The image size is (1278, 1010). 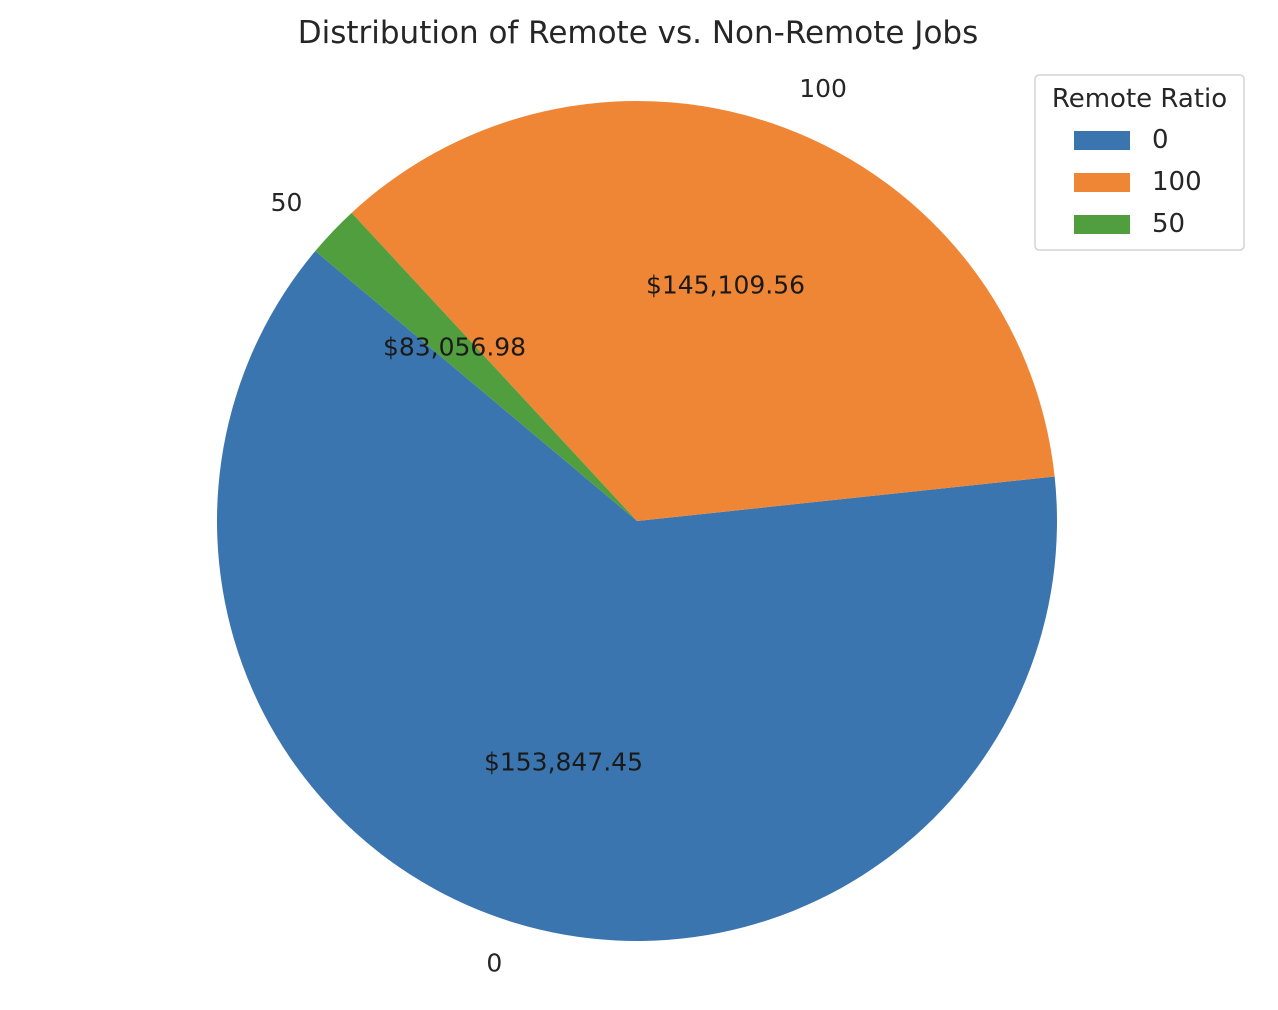 What do you see at coordinates (494, 962) in the screenshot?
I see `slice-label-0: 0` at bounding box center [494, 962].